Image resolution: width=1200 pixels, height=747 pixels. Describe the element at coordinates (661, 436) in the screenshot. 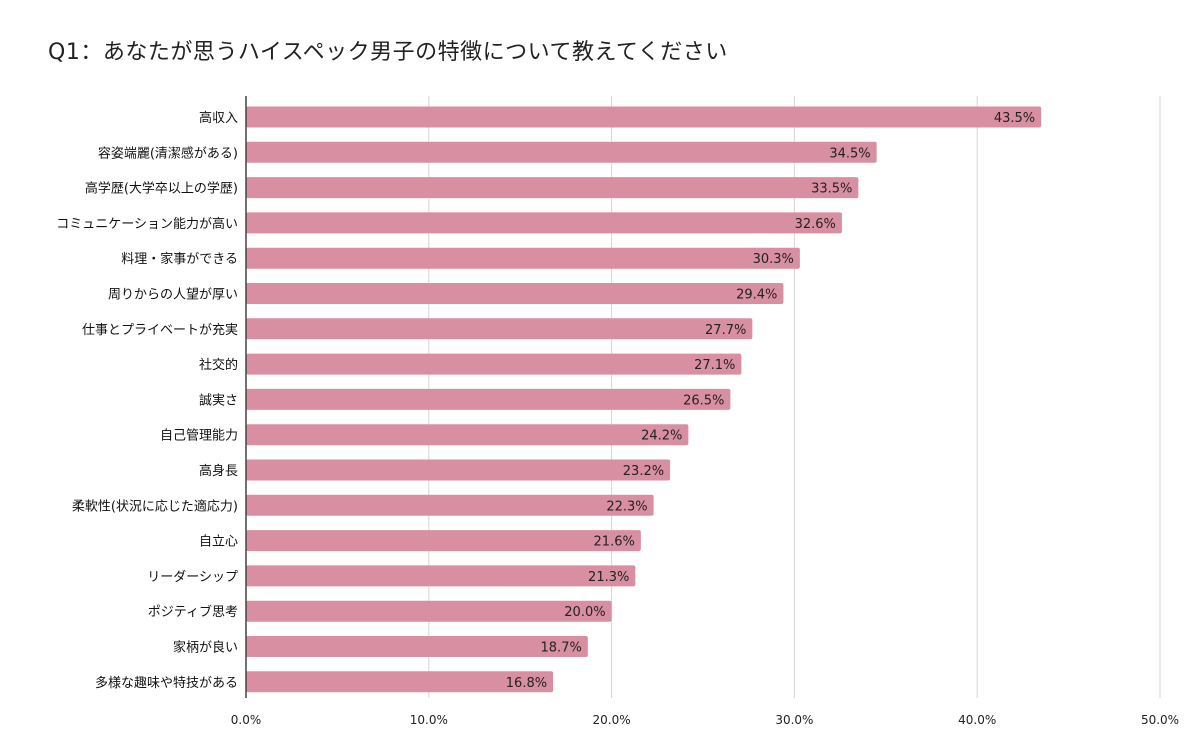

I see `data-label: 24.2%` at that location.